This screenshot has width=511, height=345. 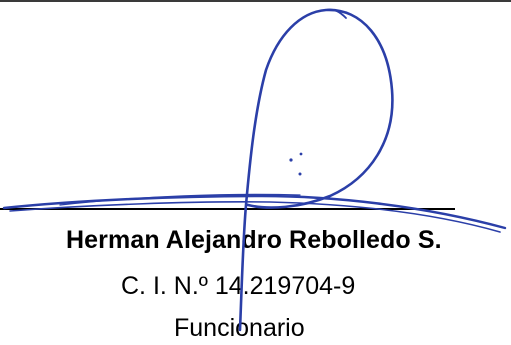 What do you see at coordinates (255, 1) in the screenshot?
I see `scan-top-edge` at bounding box center [255, 1].